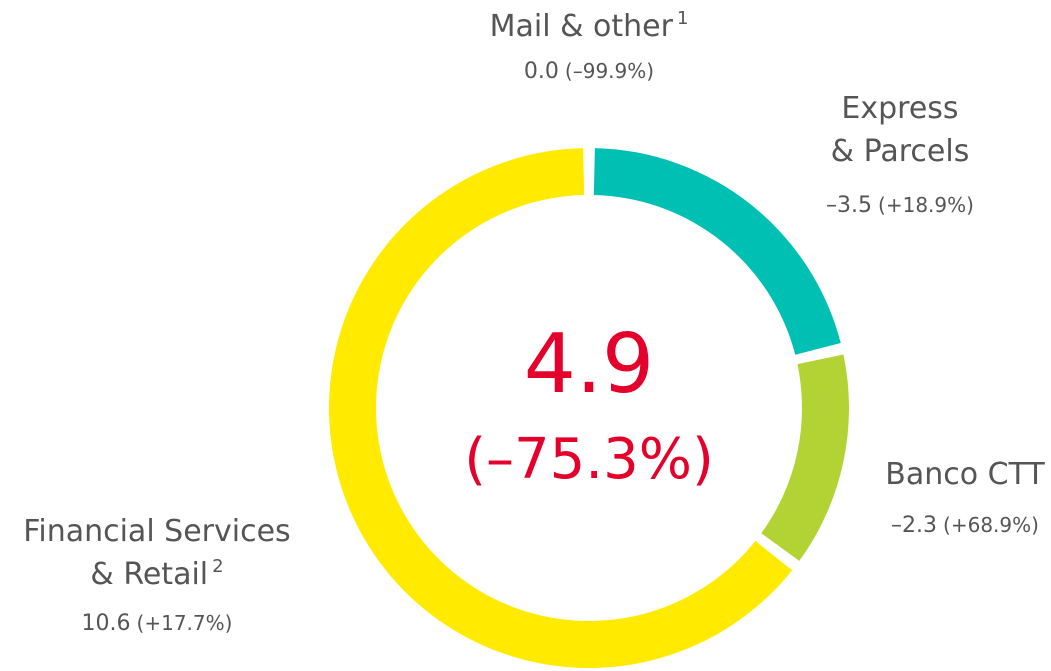 The height and width of the screenshot is (671, 1051). I want to click on category-text: & Retail, so click(149, 574).